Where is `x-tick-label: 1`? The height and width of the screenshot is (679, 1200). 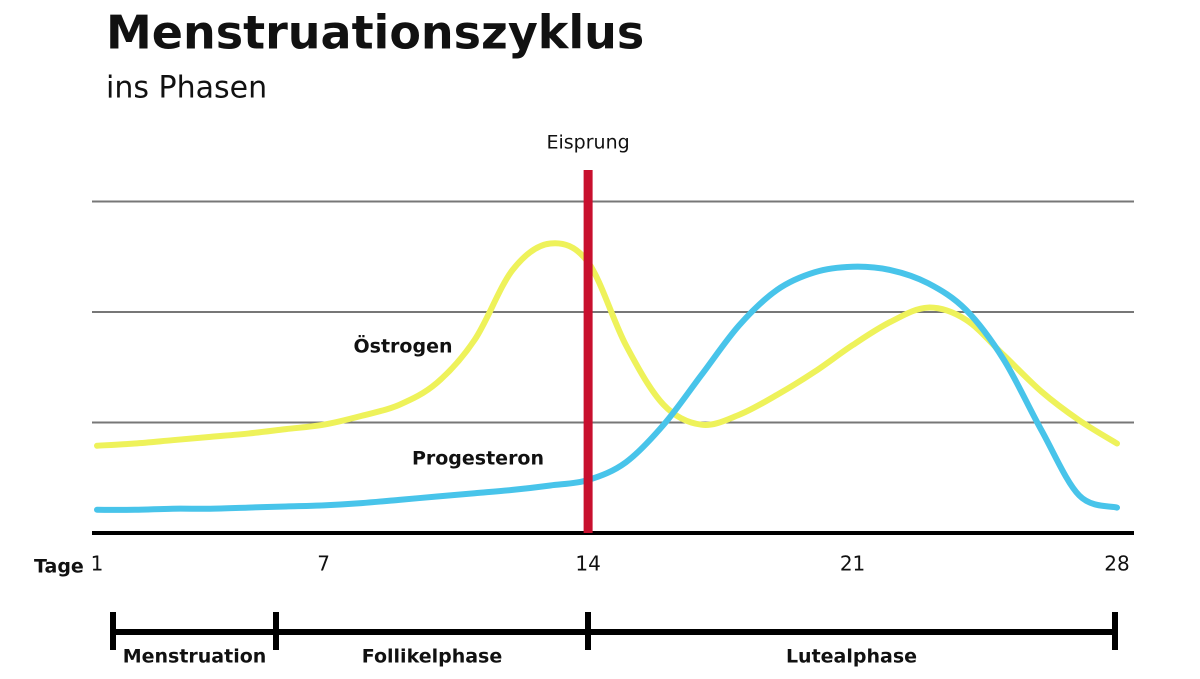
x-tick-label: 1 is located at coordinates (97, 564).